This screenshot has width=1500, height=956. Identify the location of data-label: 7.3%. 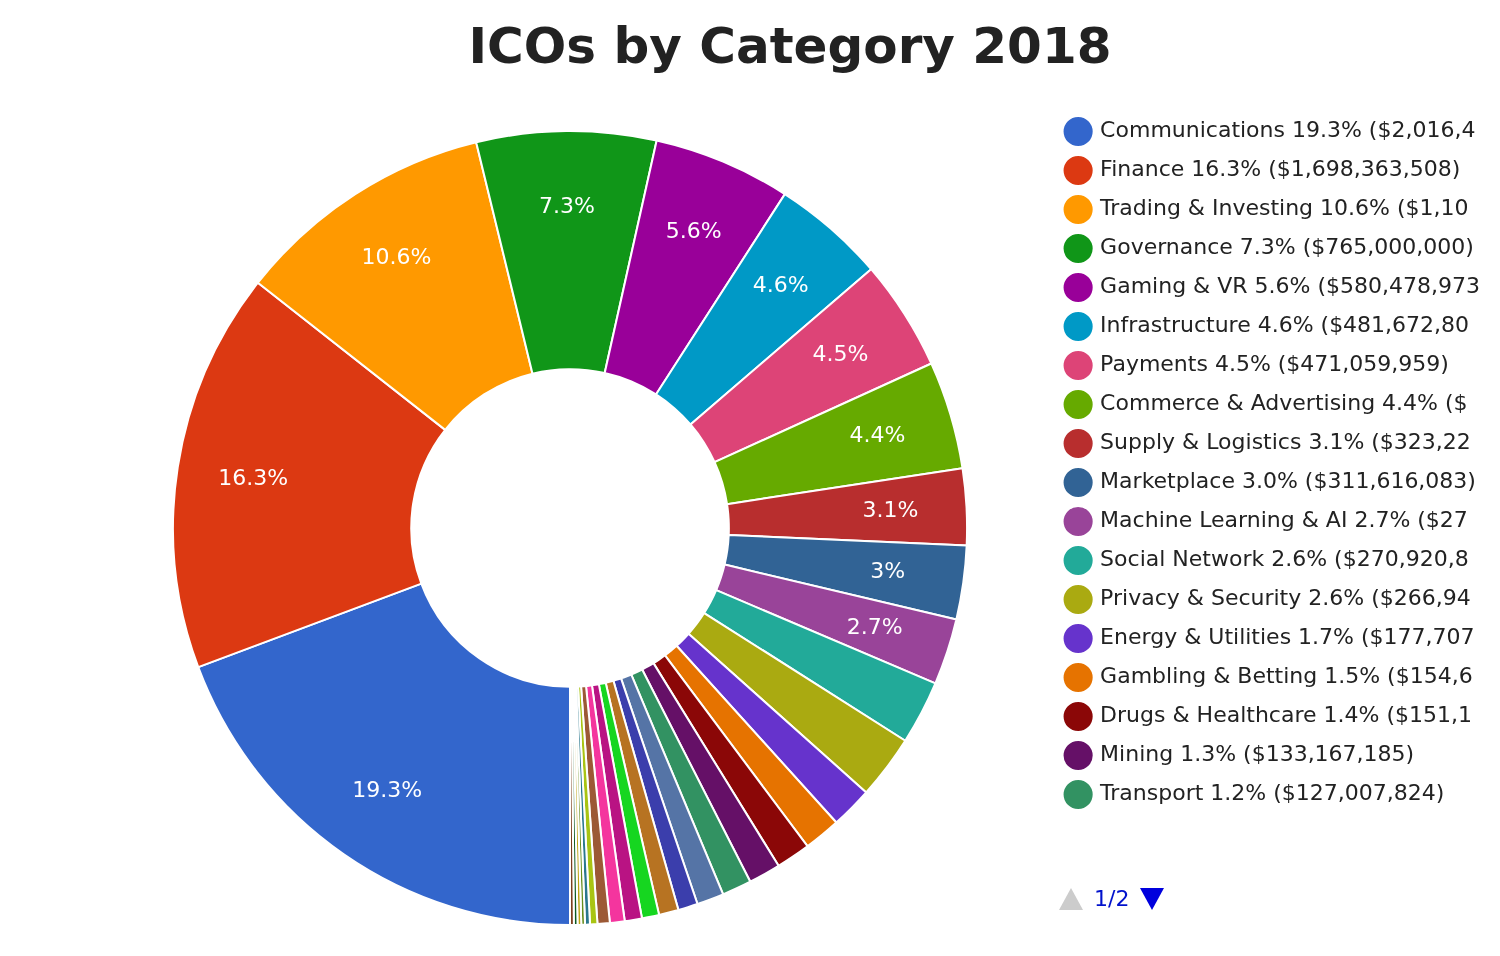
(567, 205).